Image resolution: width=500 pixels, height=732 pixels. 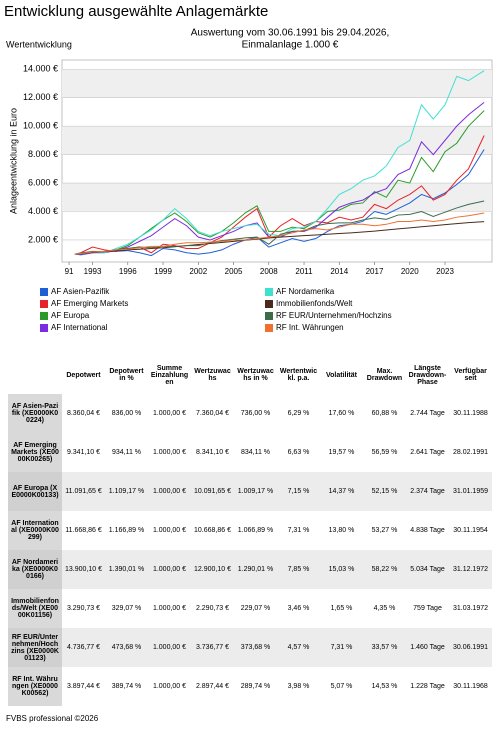 What do you see at coordinates (339, 271) in the screenshot?
I see `x-tick-label: 2014` at bounding box center [339, 271].